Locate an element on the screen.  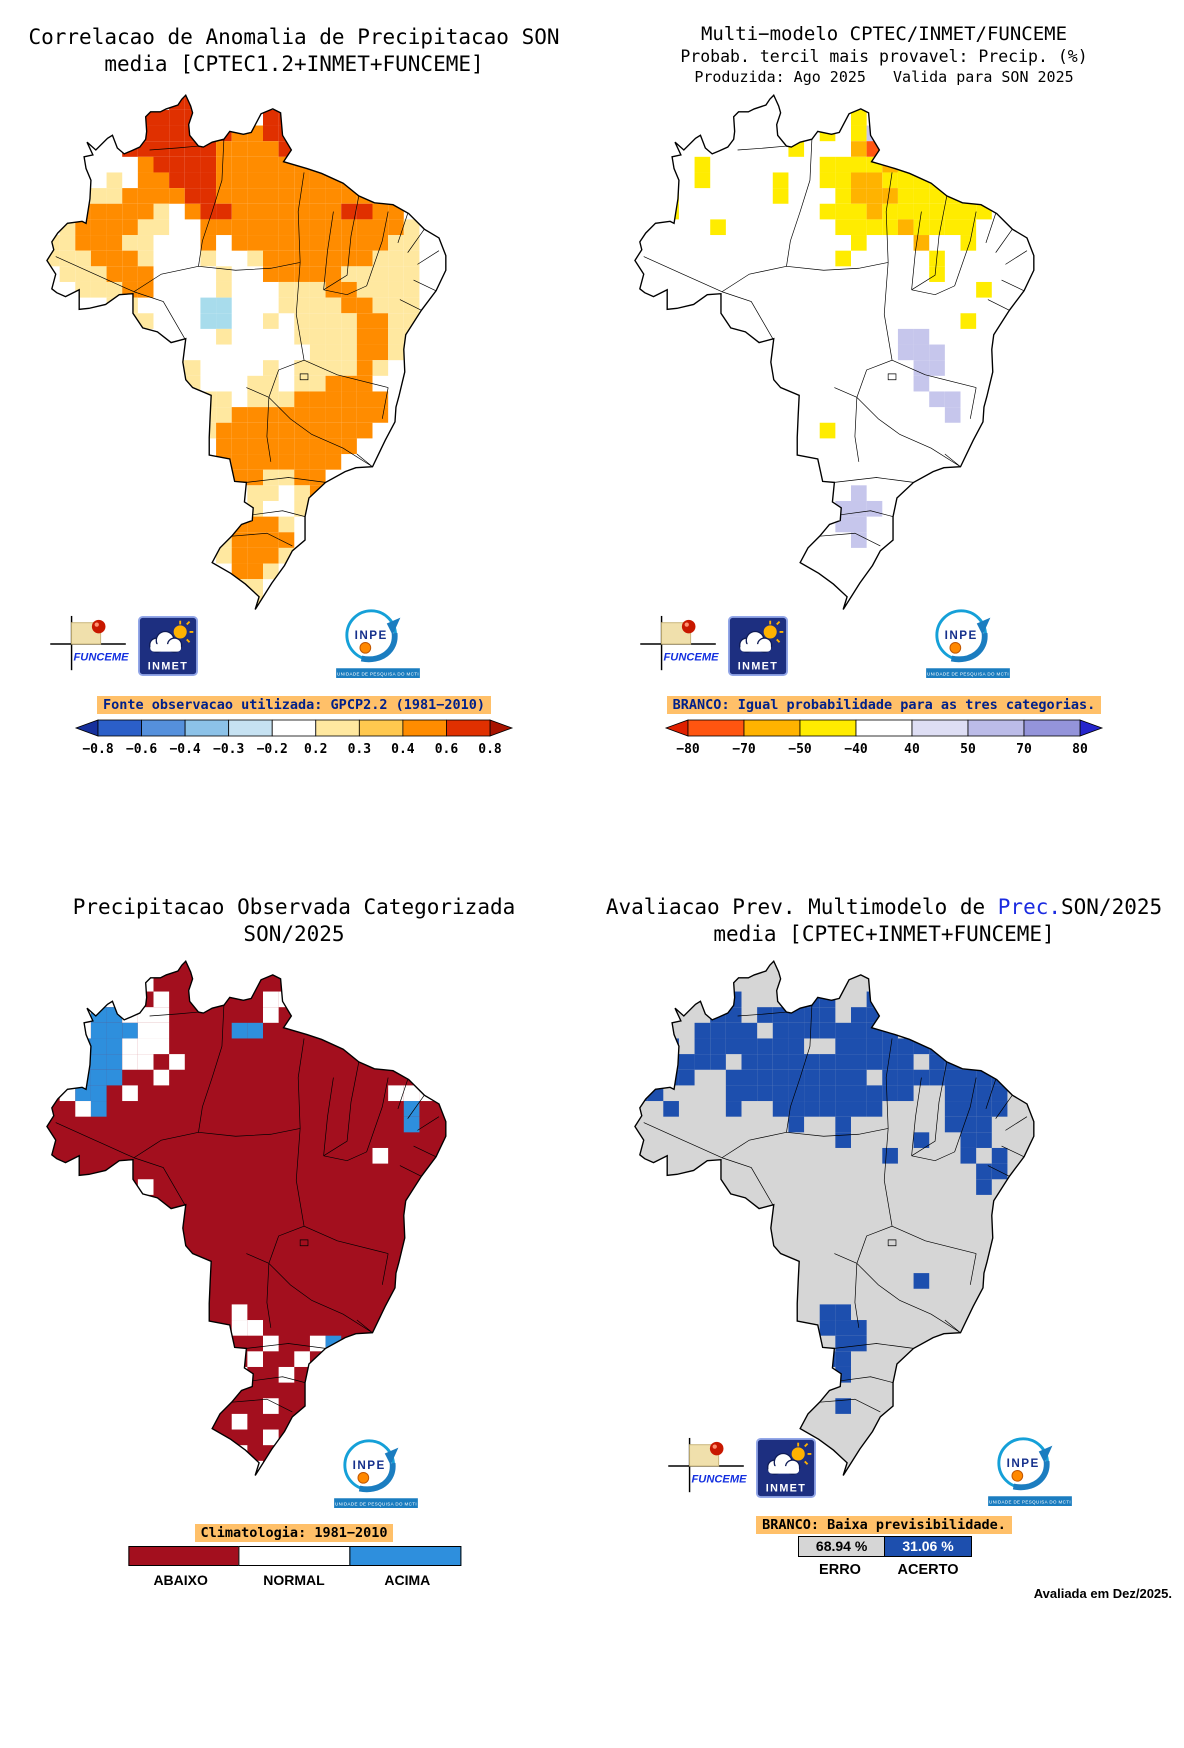
brazil-map-evaluation is located at coordinates (834, 1218).